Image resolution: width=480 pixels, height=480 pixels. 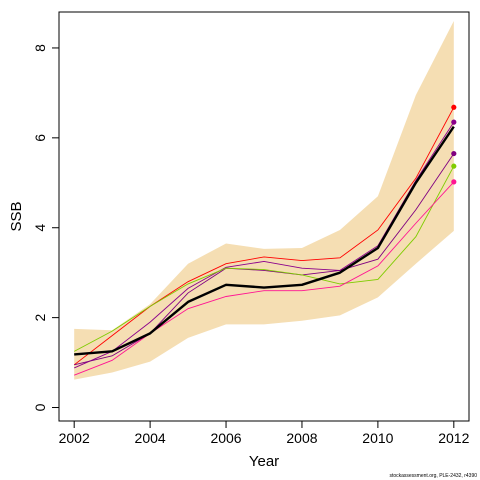 What do you see at coordinates (377, 438) in the screenshot?
I see `x-tick-label-2010: 2010` at bounding box center [377, 438].